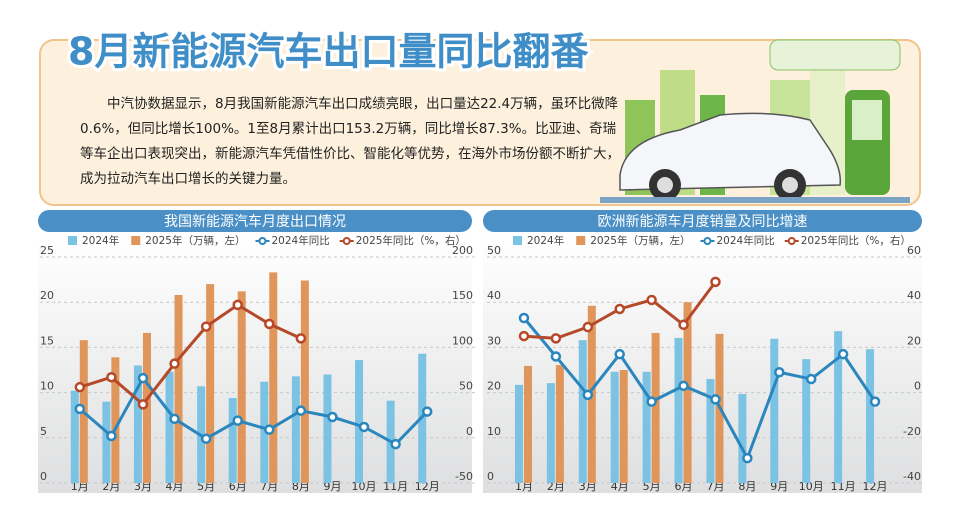  Describe the element at coordinates (462, 250) in the screenshot. I see `y2-tick-label: 200` at that location.